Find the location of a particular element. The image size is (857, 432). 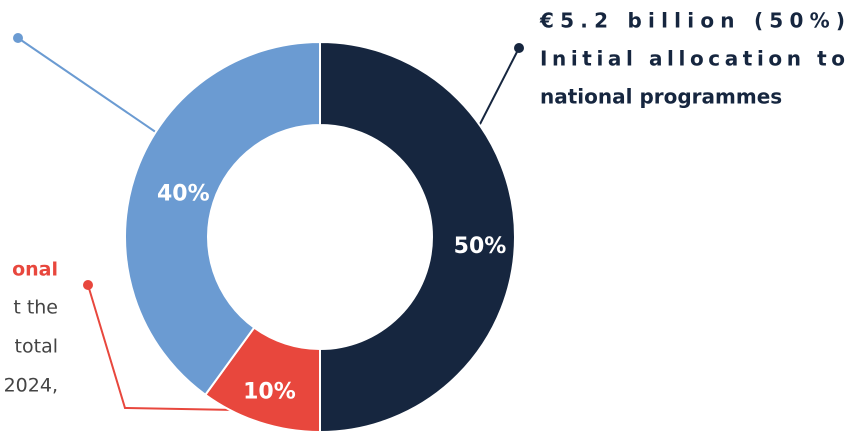

data-label: 10% is located at coordinates (269, 391).